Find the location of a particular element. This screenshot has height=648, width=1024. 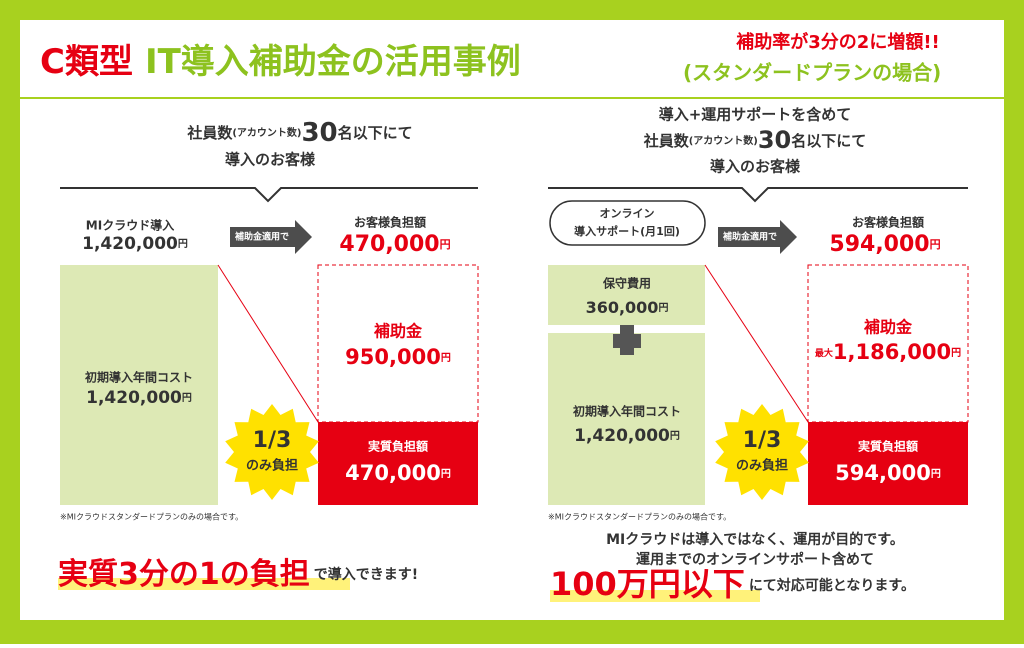

subtitle: (スタンダードプランの場合) is located at coordinates (812, 73).